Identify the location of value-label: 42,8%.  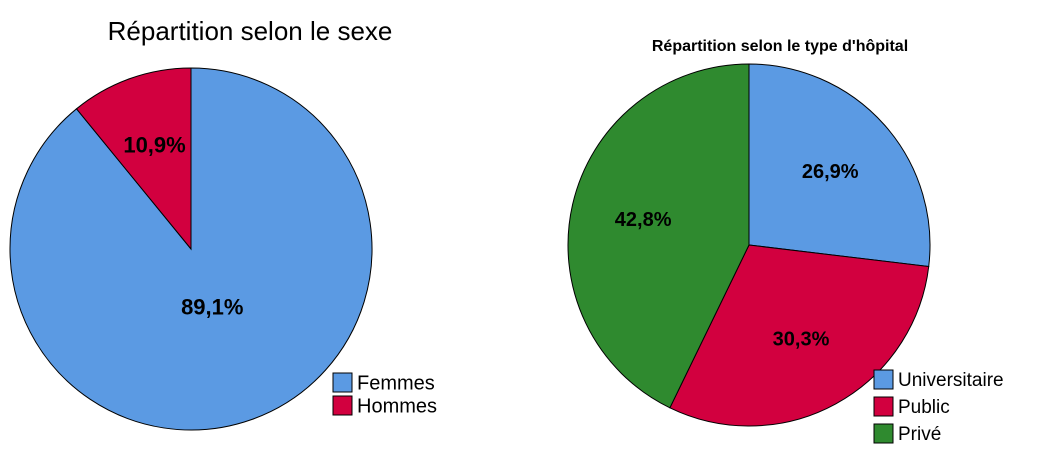
(643, 220).